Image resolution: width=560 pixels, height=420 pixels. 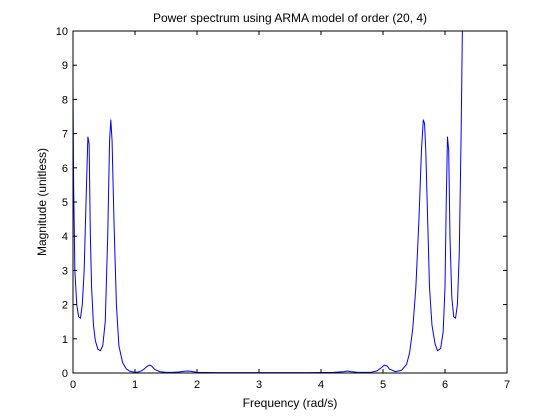 I want to click on y-tick-label: 7, so click(x=65, y=135).